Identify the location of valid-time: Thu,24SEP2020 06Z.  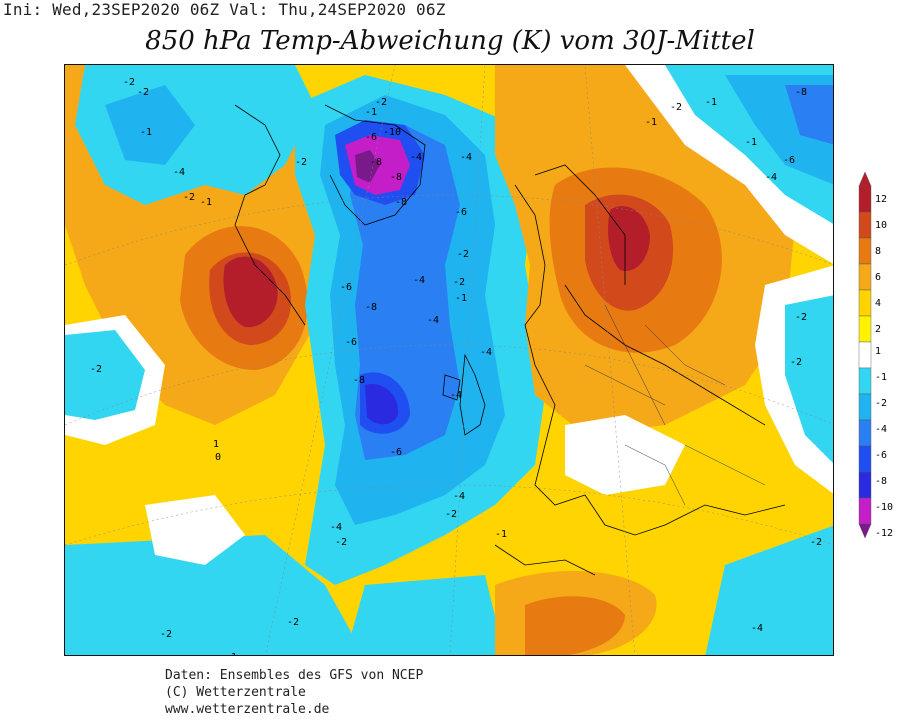
(362, 9).